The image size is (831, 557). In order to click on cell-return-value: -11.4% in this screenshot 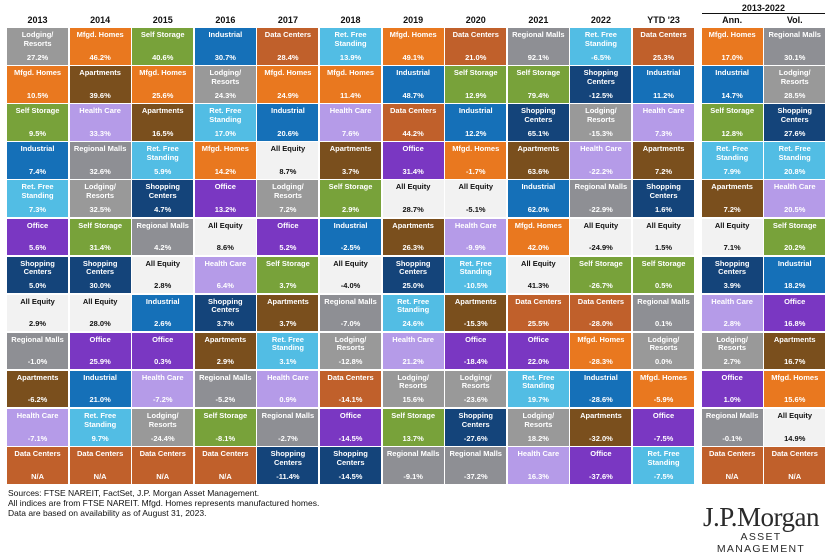, I will do `click(288, 476)`.